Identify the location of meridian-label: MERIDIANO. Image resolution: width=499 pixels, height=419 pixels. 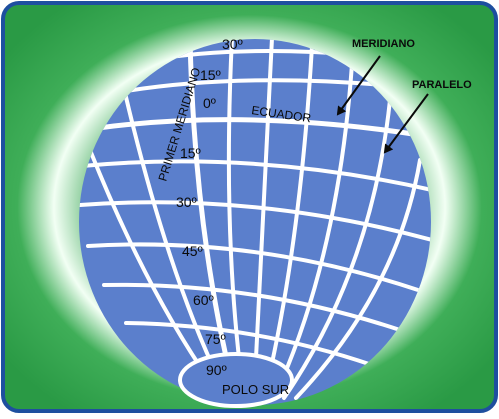
(383, 44).